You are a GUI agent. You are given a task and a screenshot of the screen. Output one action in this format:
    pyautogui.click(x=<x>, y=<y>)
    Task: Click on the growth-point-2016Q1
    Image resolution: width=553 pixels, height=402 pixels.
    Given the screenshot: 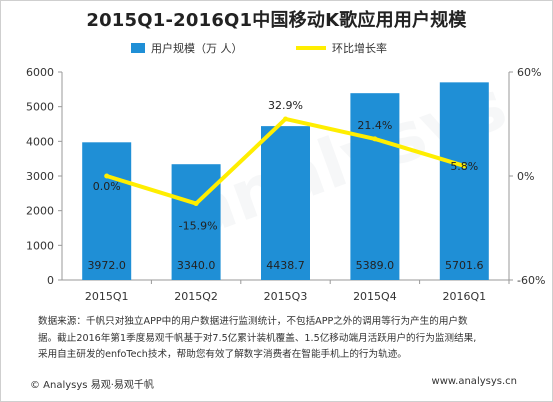 What is the action you would take?
    pyautogui.click(x=464, y=166)
    